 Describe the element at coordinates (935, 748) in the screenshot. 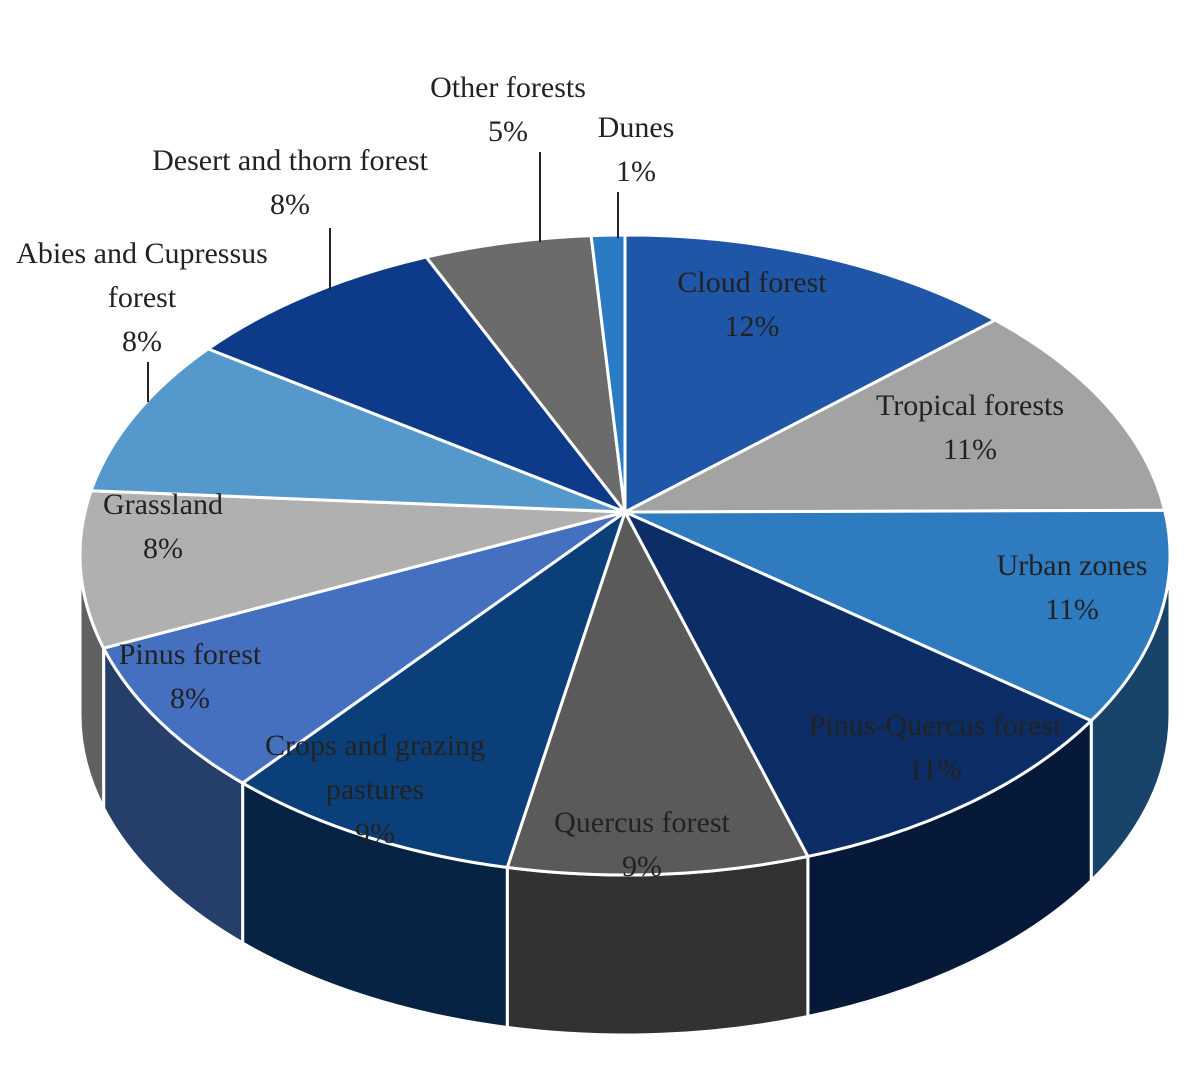

I see `slice-label: Pinus-Quercus forest 11%` at that location.